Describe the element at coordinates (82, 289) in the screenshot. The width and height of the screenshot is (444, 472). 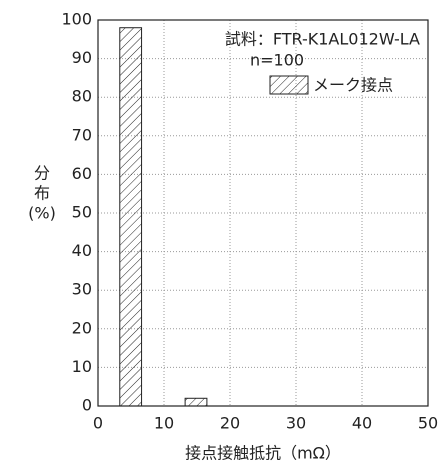
I see `y-tick-label: 30` at that location.